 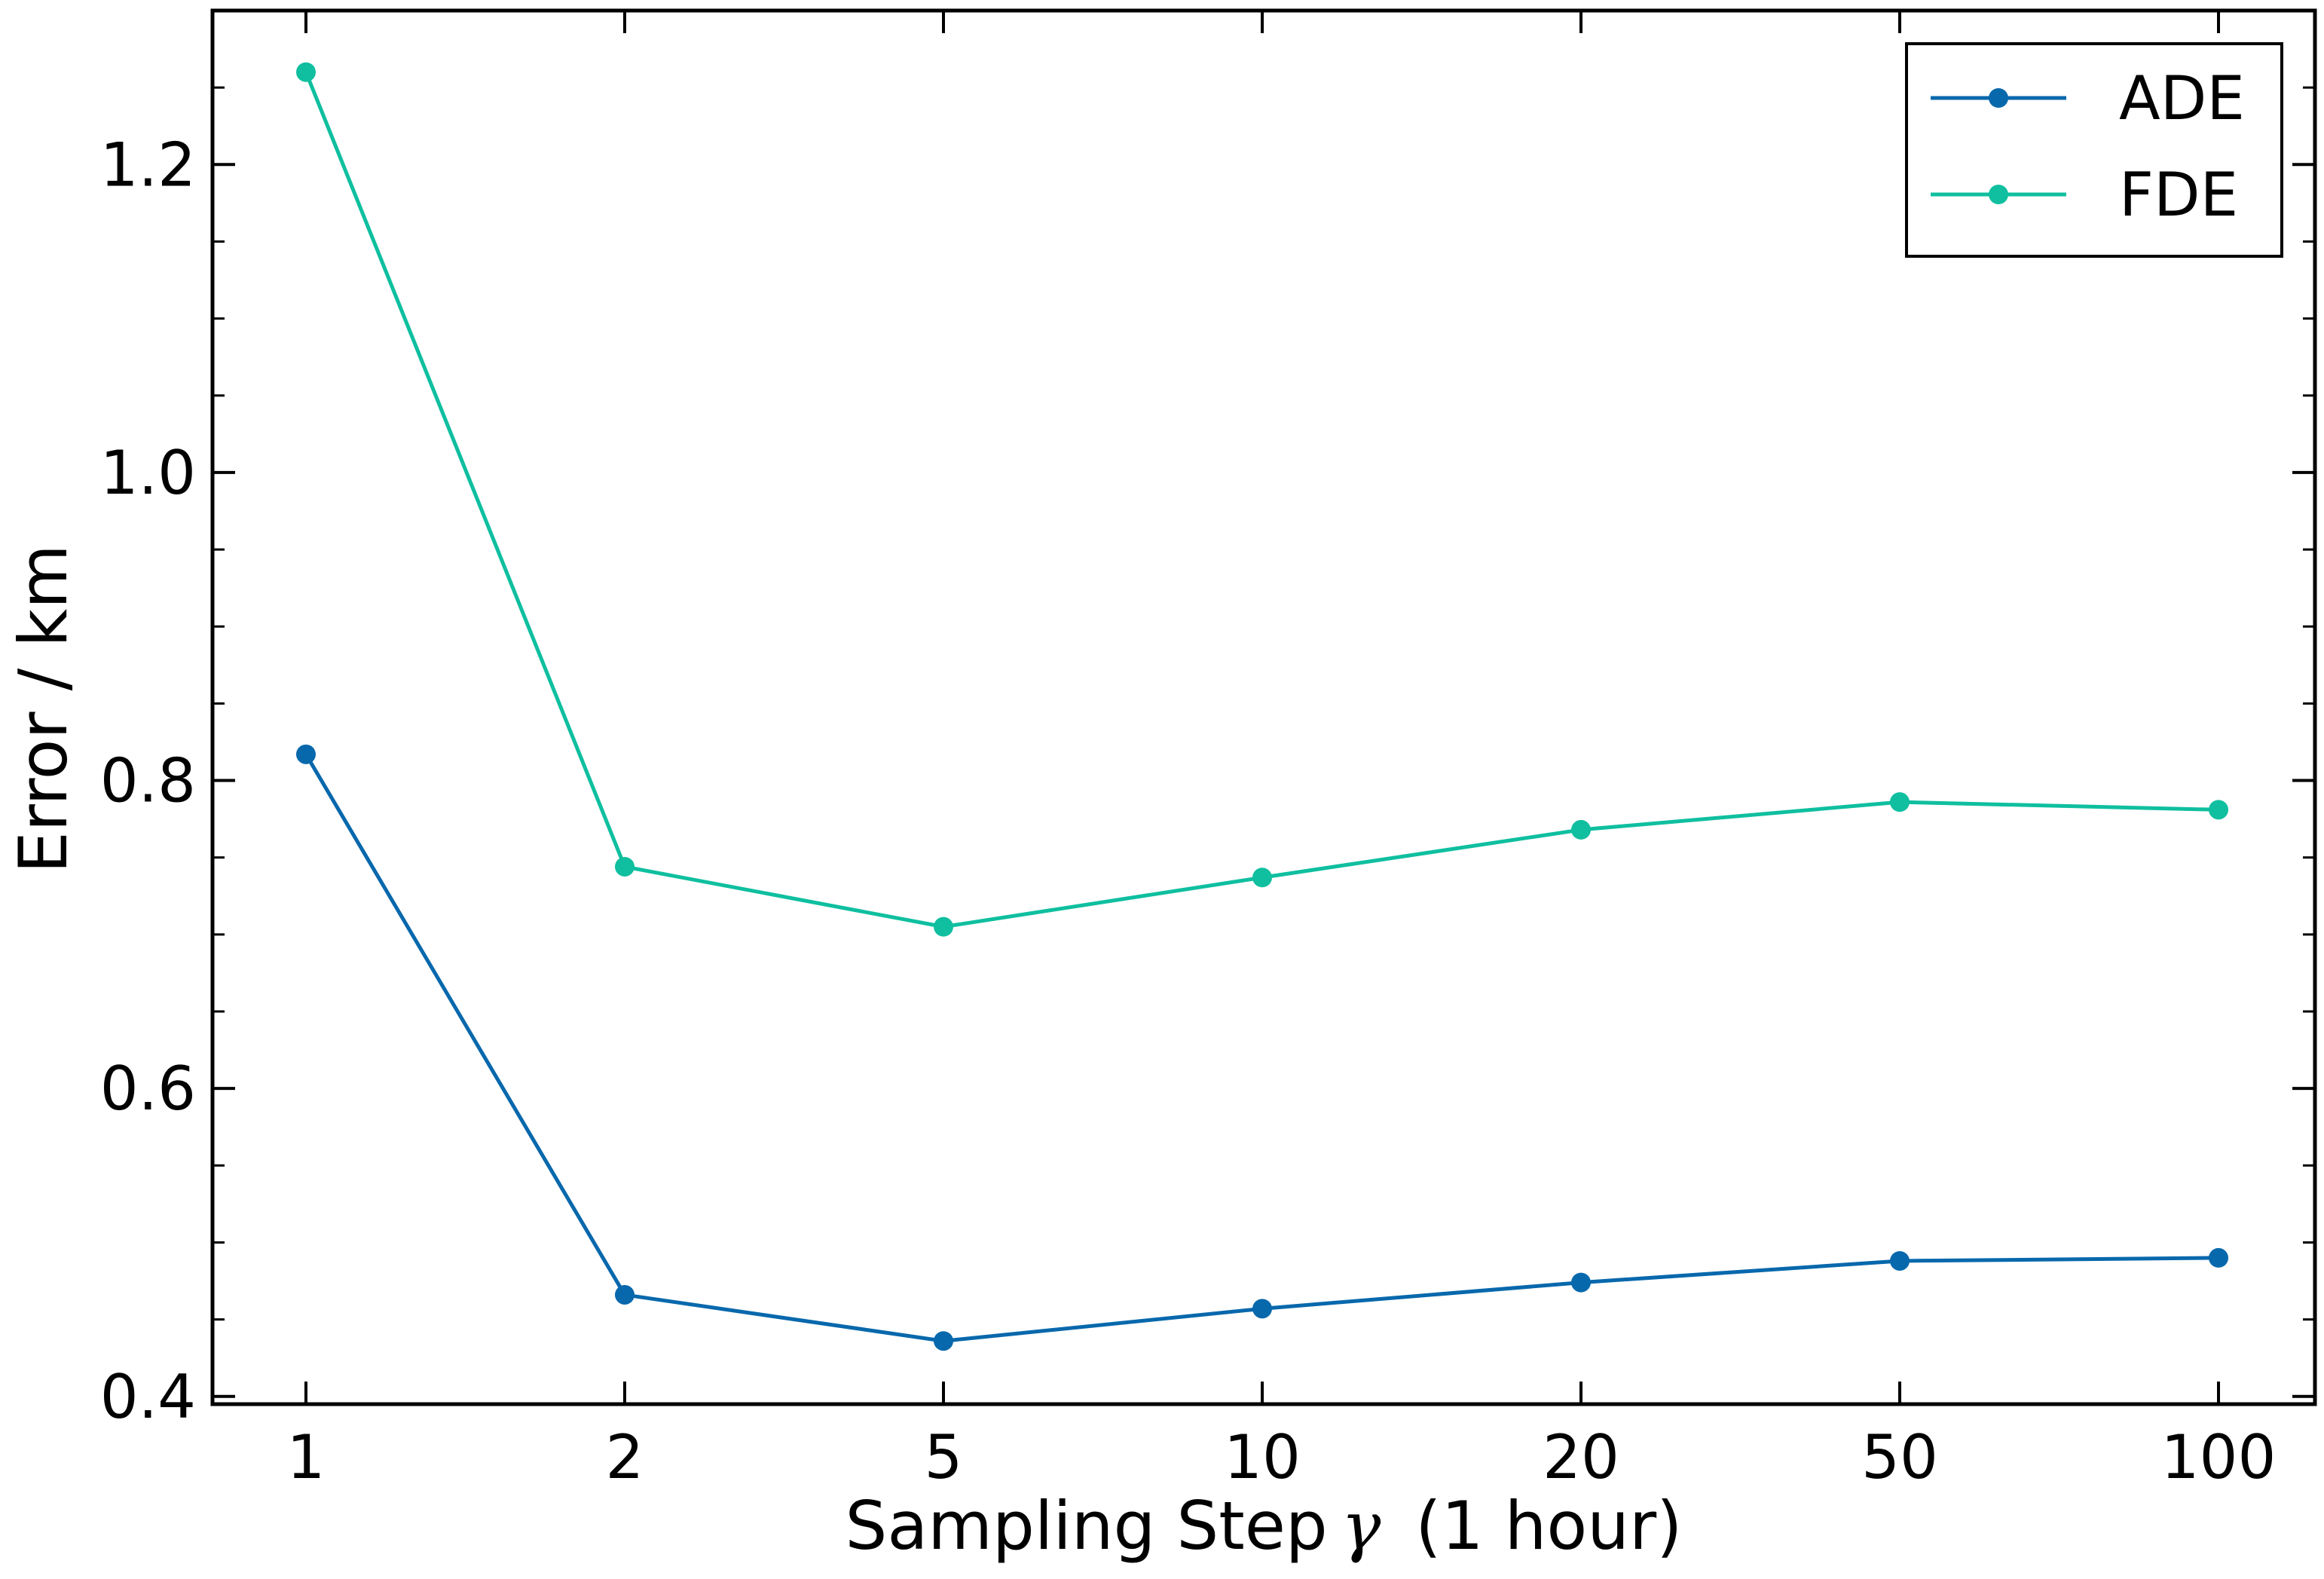 I want to click on x-axis-label: Sampling Step γ (1 hour), so click(x=1264, y=1526).